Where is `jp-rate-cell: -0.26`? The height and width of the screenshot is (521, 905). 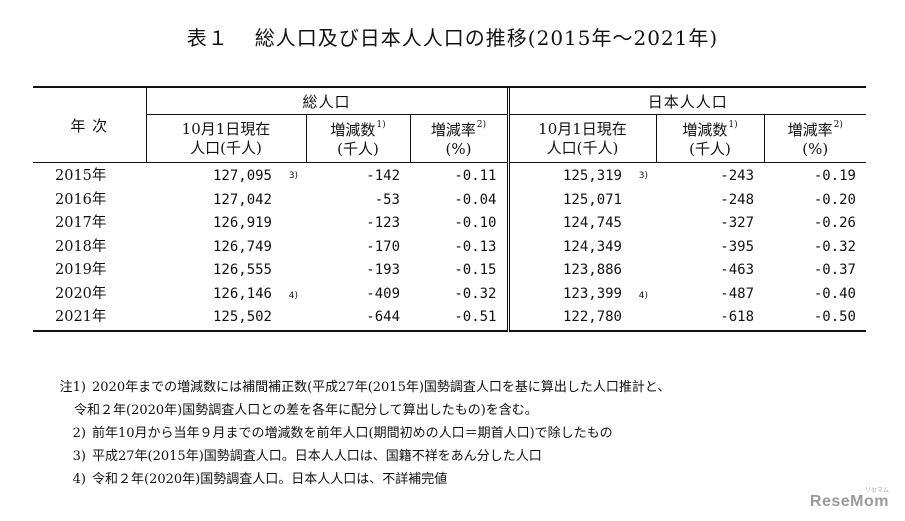 jp-rate-cell: -0.26 is located at coordinates (834, 223).